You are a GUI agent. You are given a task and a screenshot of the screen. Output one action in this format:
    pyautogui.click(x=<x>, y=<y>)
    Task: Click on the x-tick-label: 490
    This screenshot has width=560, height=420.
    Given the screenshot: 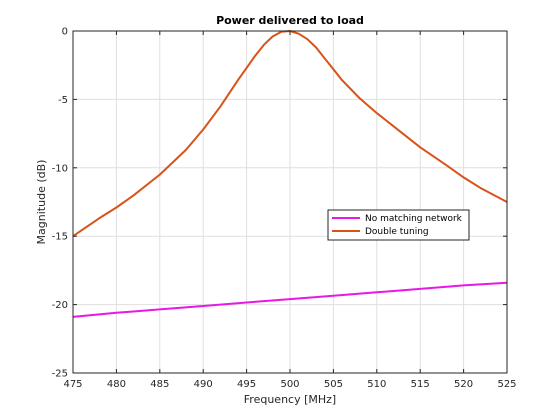 What is the action you would take?
    pyautogui.click(x=203, y=384)
    